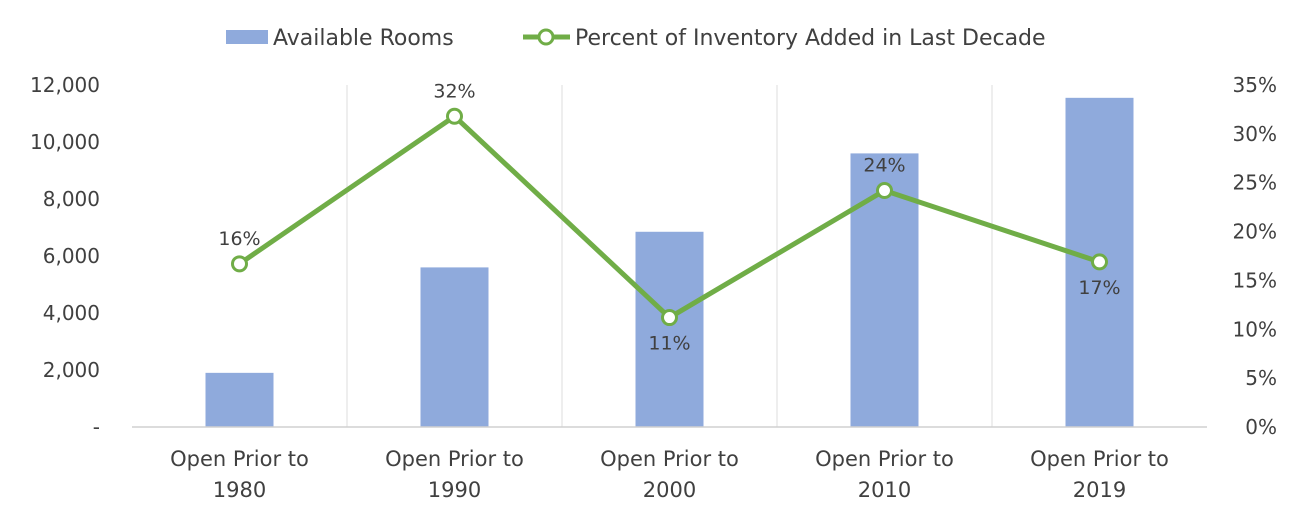 This screenshot has height=520, width=1294. Describe the element at coordinates (239, 399) in the screenshot. I see `bar-1980` at that location.